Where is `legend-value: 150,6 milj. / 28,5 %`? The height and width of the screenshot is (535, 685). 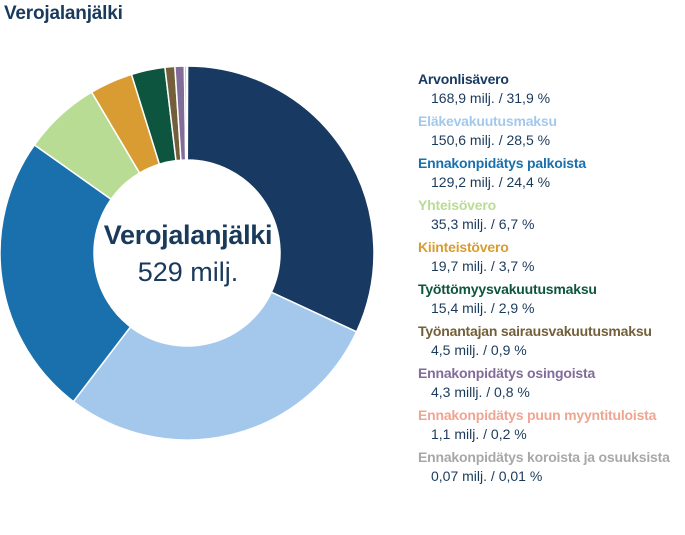
legend-value: 150,6 milj. / 28,5 % is located at coordinates (491, 140).